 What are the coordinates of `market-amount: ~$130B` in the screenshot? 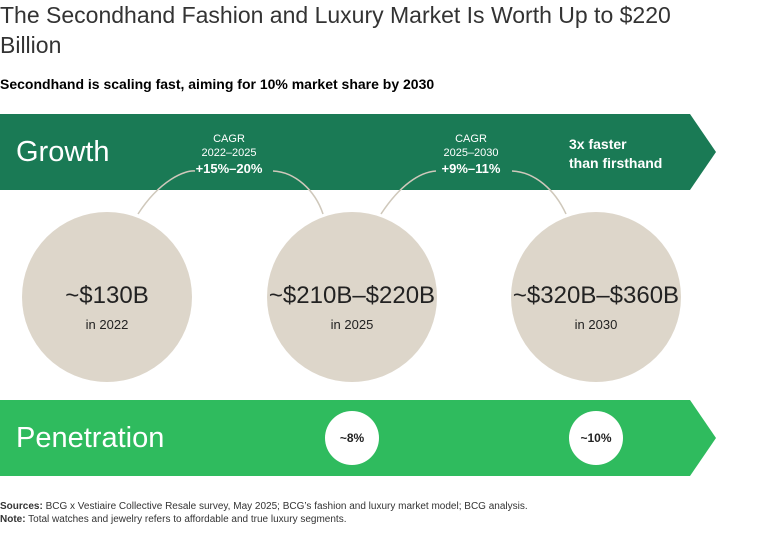 It's located at (107, 295).